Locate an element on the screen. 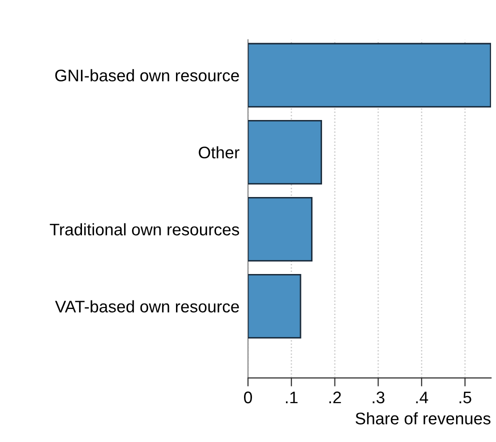 This screenshot has height=442, width=496. y-tick-label: GNI-based own resource is located at coordinates (147, 75).